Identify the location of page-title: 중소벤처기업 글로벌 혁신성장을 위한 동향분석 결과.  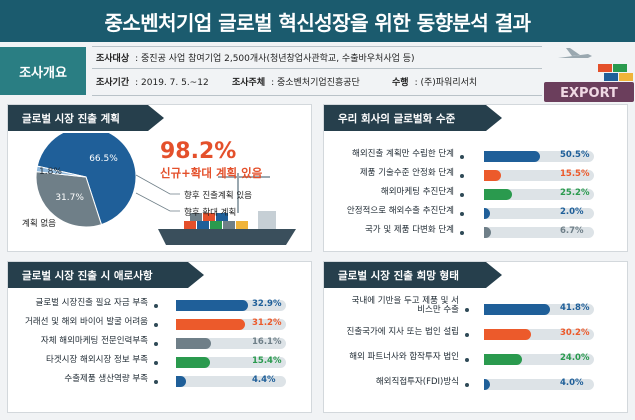
(317, 21).